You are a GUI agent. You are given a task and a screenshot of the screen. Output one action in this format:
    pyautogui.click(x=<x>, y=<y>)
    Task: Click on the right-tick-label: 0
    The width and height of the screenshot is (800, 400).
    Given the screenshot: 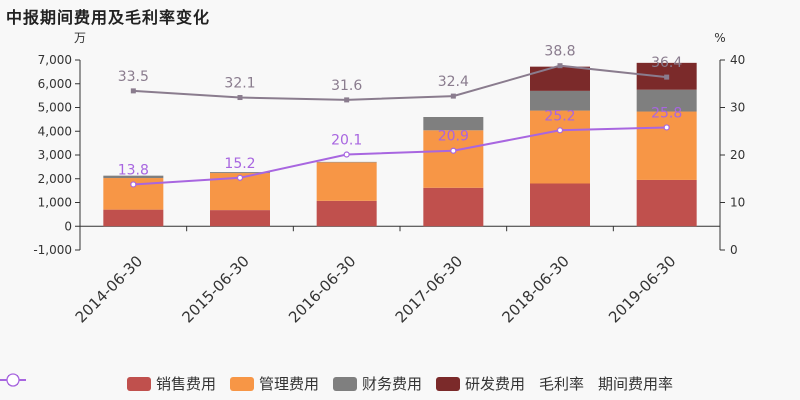 What is the action you would take?
    pyautogui.click(x=734, y=250)
    